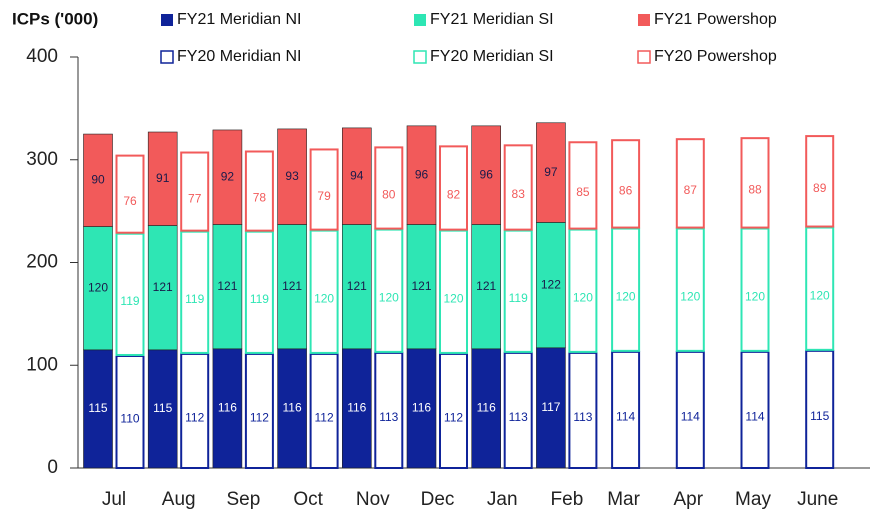 Image resolution: width=877 pixels, height=526 pixels. What do you see at coordinates (519, 194) in the screenshot?
I see `data-label: 83` at bounding box center [519, 194].